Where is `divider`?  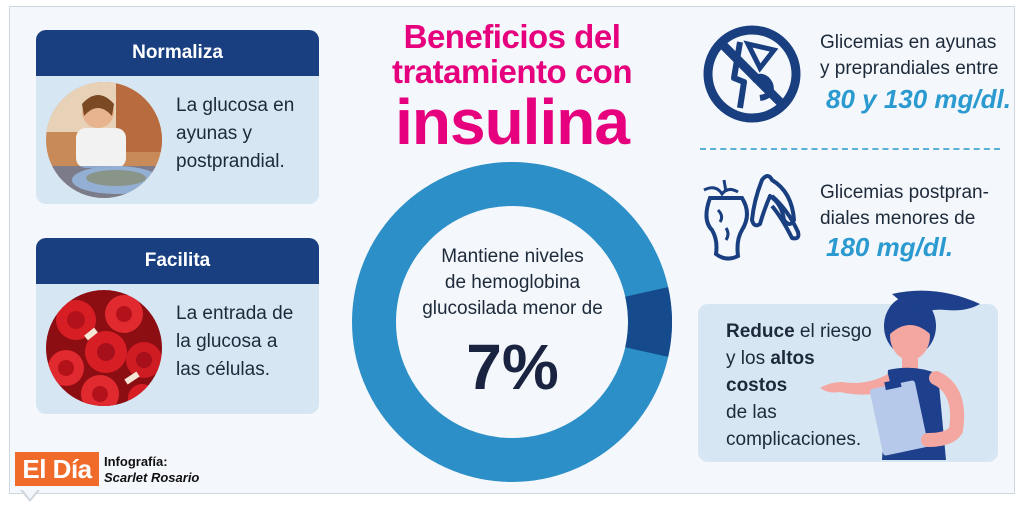 divider is located at coordinates (850, 149).